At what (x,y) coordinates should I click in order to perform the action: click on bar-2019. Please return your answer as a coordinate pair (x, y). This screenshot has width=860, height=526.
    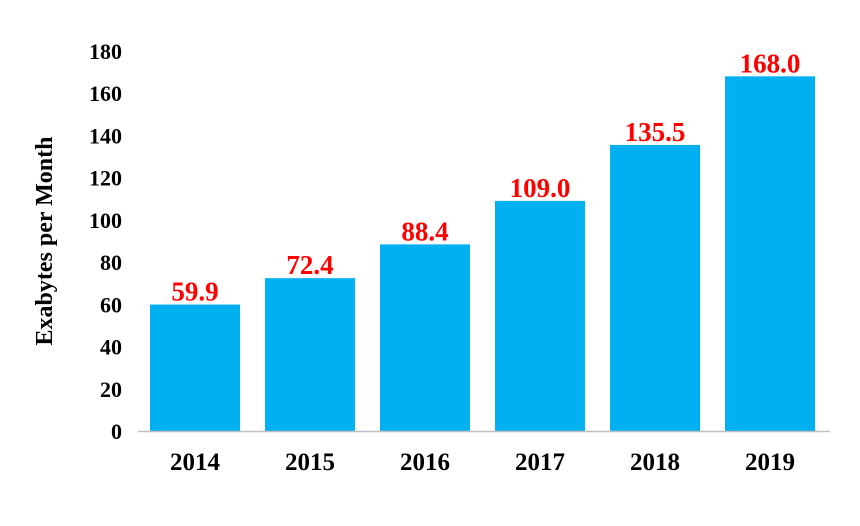
    Looking at the image, I should click on (770, 253).